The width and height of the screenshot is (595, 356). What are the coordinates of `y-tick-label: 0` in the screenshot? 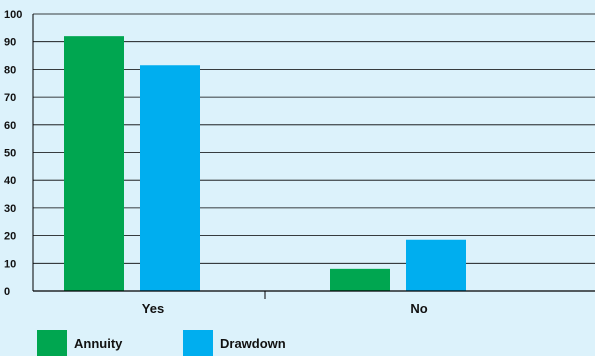 It's located at (7, 292).